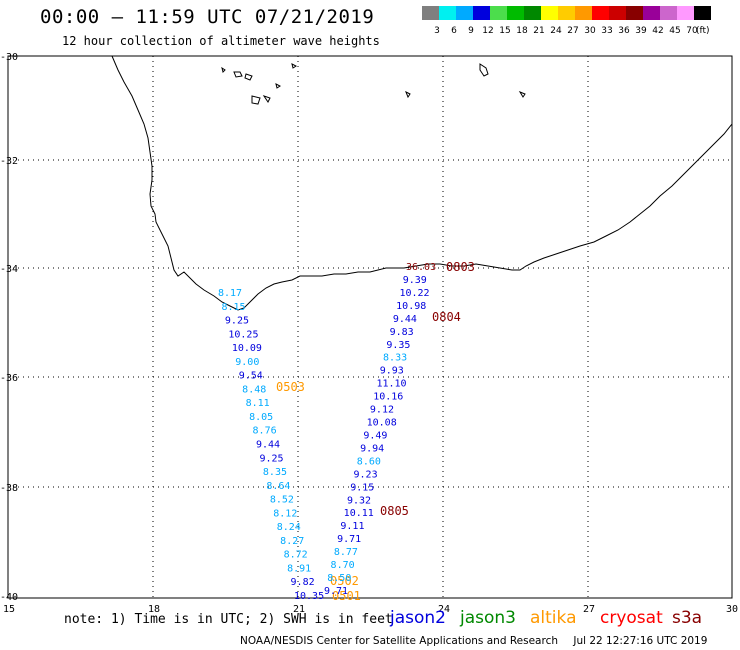 The image size is (740, 650). What do you see at coordinates (258, 403) in the screenshot?
I see `wave-height-value: 8.11` at bounding box center [258, 403].